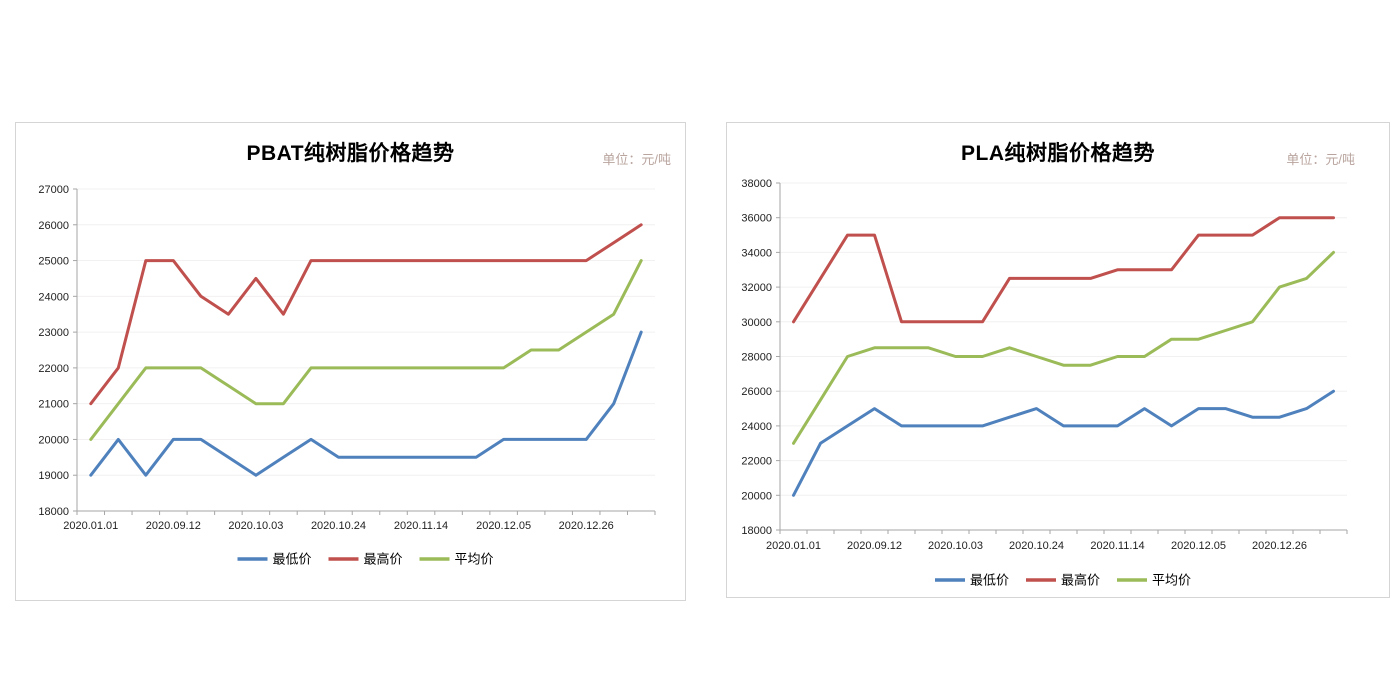 Image resolution: width=1400 pixels, height=700 pixels. Describe the element at coordinates (53, 476) in the screenshot. I see `y-axis-label: 19000` at that location.